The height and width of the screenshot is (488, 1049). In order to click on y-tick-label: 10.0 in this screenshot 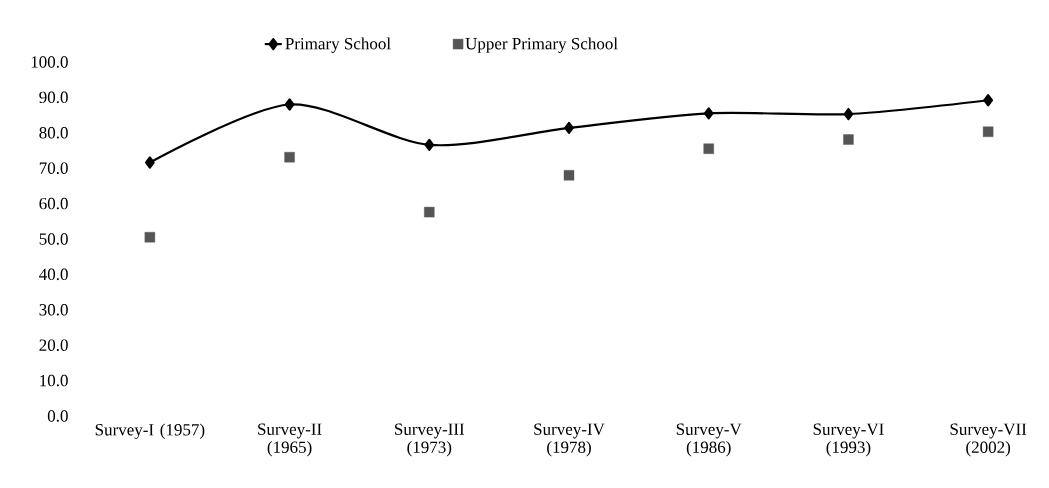, I will do `click(54, 380)`.